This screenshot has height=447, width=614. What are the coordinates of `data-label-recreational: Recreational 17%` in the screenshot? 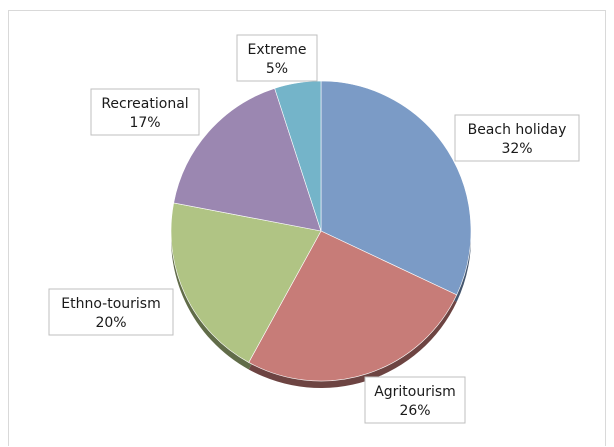 It's located at (145, 112).